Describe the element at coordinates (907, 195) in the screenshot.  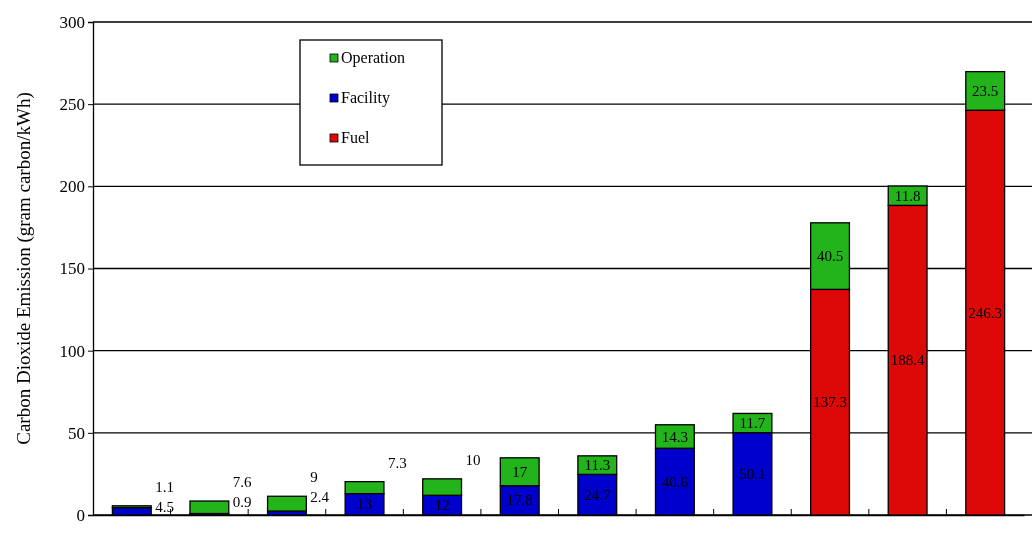
I see `data-label: 11.8` at that location.